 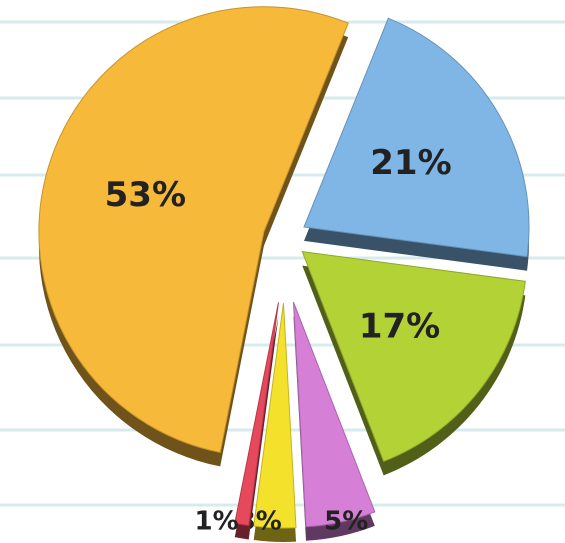 What do you see at coordinates (217, 522) in the screenshot?
I see `value-label: 1%` at bounding box center [217, 522].